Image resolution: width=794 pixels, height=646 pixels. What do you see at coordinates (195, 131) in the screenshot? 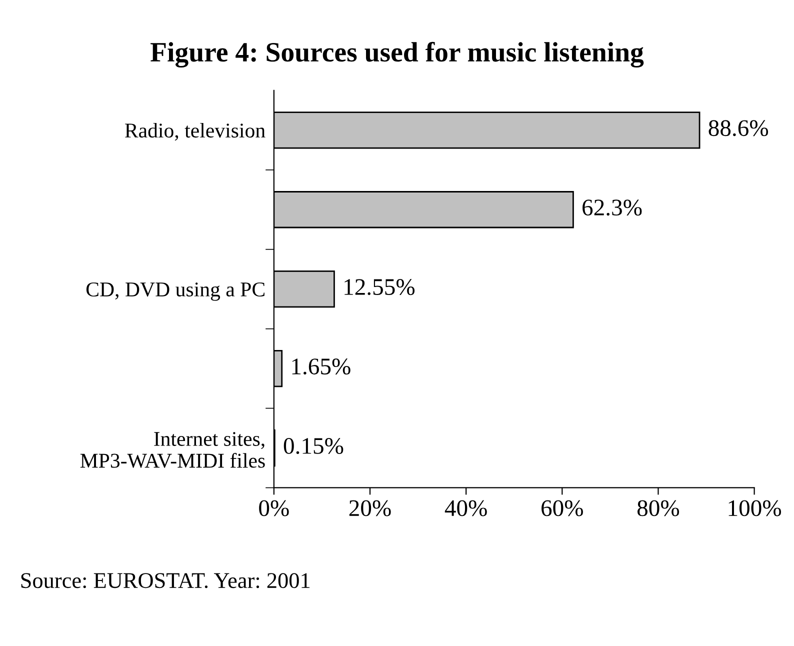
I see `y-tick-label: Radio, television` at bounding box center [195, 131].